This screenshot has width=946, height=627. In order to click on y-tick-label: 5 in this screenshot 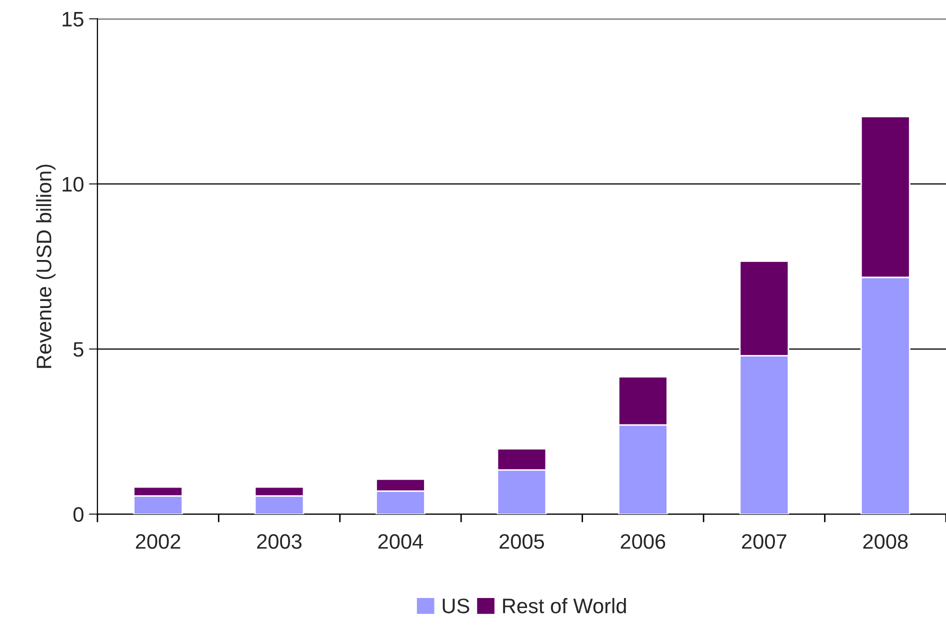, I will do `click(78, 349)`.